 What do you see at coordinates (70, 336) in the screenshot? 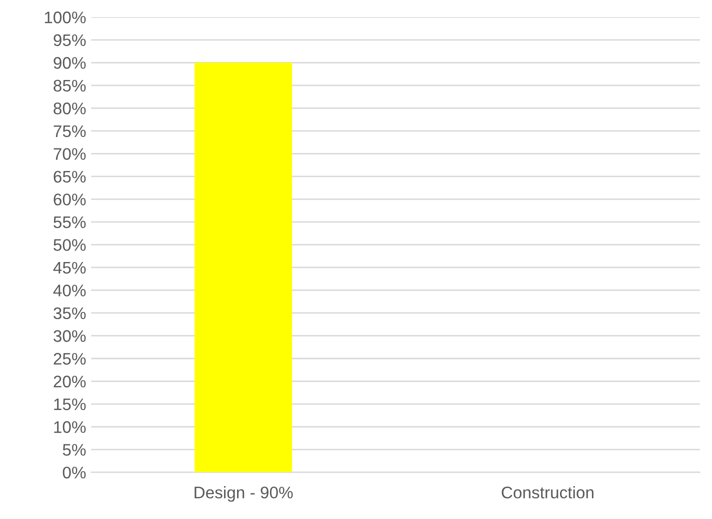
I see `y-tick-label: 30%` at bounding box center [70, 336].